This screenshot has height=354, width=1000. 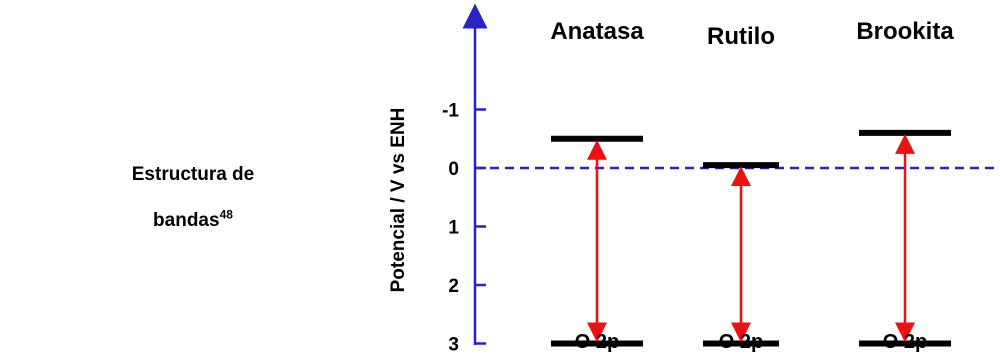 What do you see at coordinates (905, 31) in the screenshot?
I see `phase-label-brookita: Brookita` at bounding box center [905, 31].